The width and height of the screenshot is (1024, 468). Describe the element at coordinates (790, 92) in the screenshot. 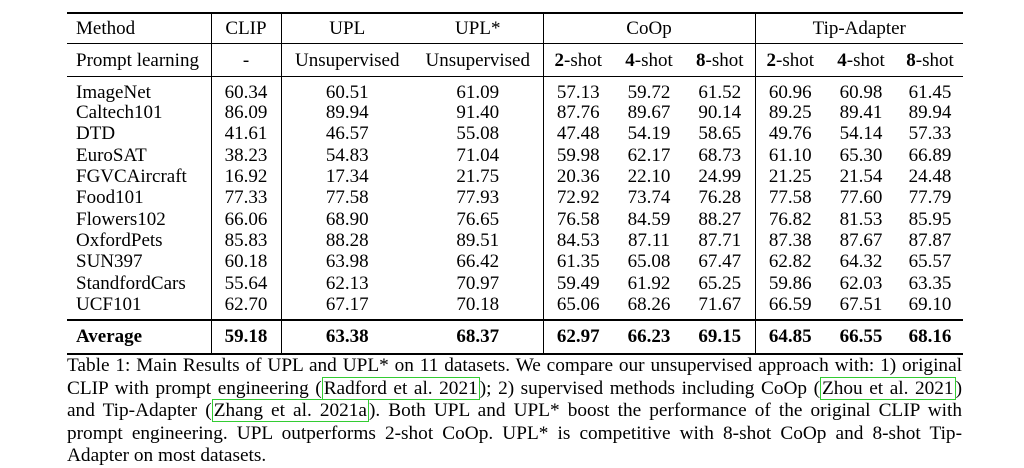

I see `value-cell: 60.96` at that location.